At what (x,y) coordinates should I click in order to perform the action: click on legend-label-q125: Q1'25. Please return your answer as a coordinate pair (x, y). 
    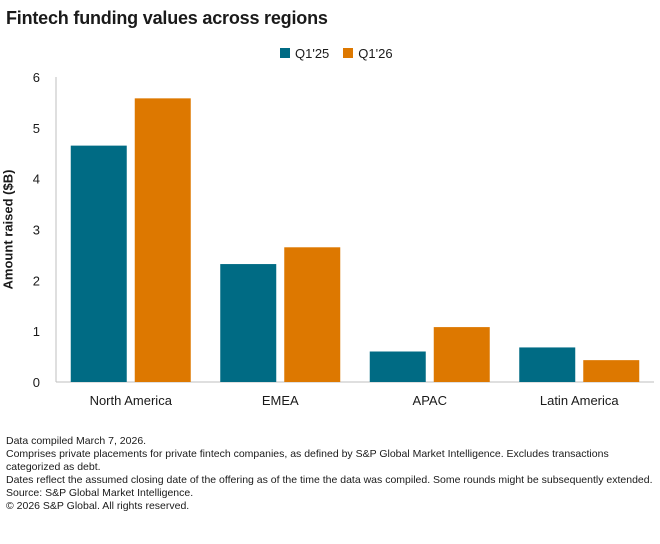
    Looking at the image, I should click on (312, 53).